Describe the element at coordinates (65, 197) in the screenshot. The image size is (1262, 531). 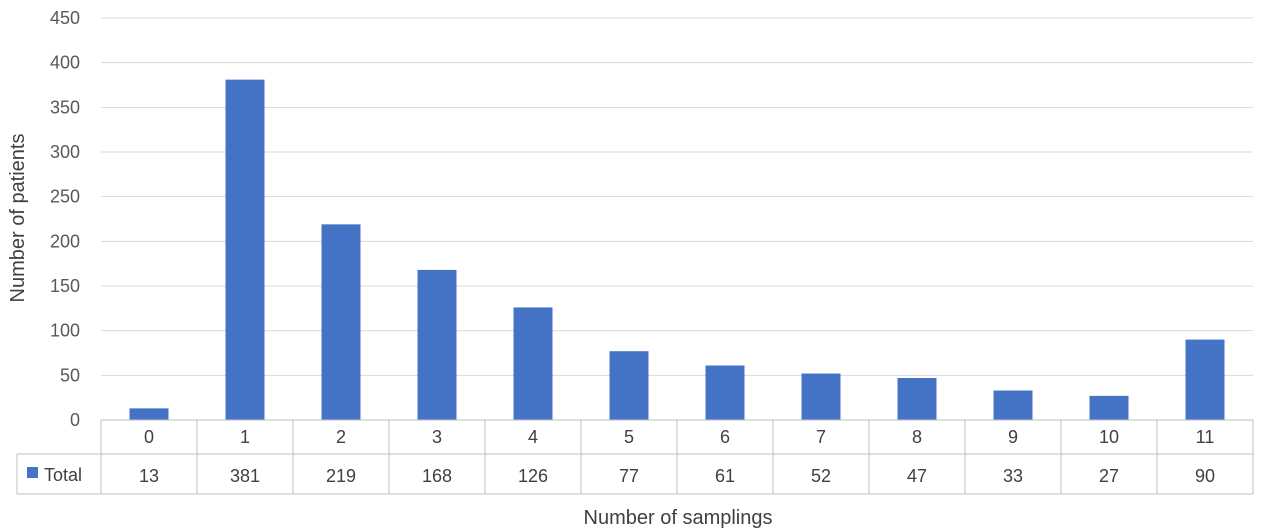
I see `y-tick-label: 250` at that location.